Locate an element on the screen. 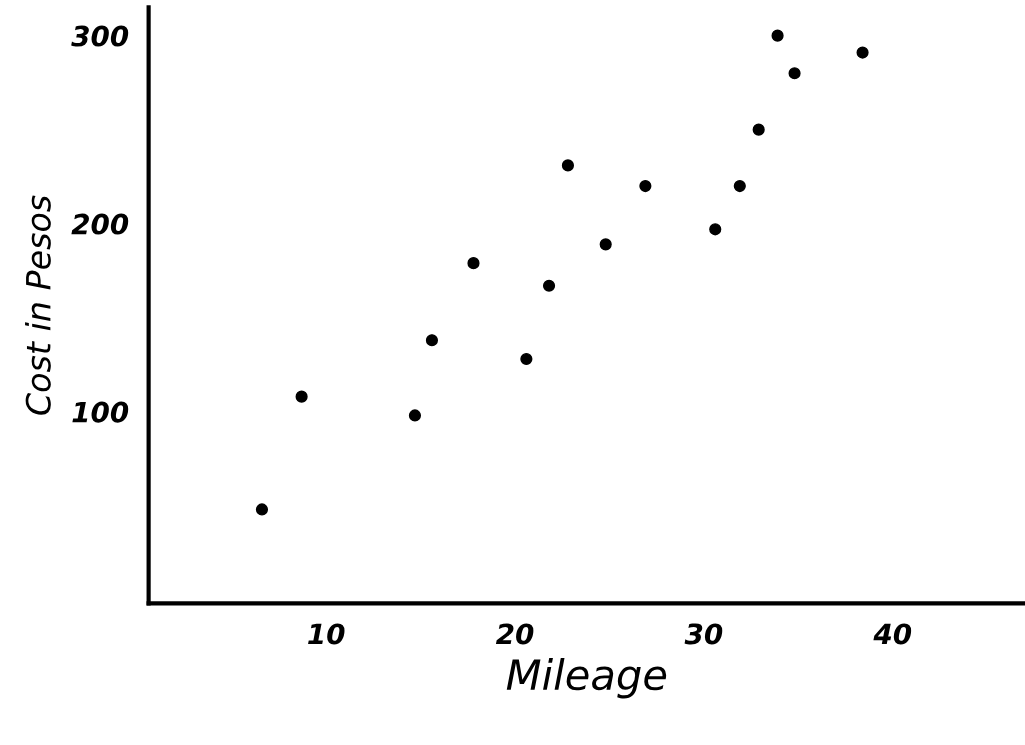 This screenshot has width=1025, height=745. y-tick-label: 100 is located at coordinates (100, 412).